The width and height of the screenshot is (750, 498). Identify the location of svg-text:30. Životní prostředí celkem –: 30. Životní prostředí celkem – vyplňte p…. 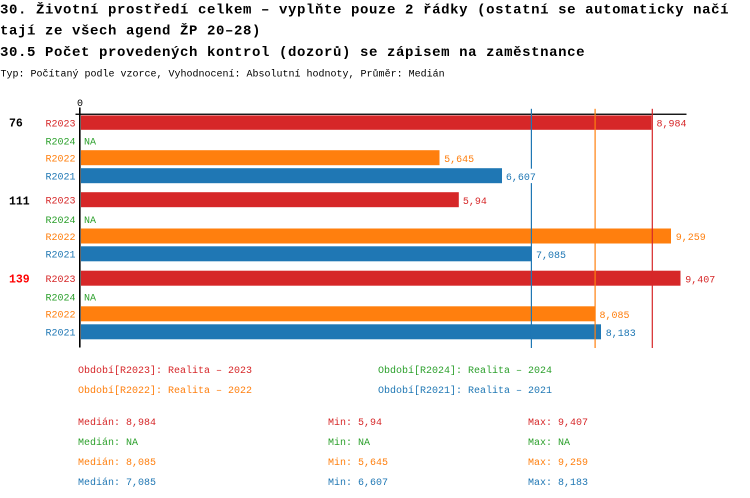
(364, 10).